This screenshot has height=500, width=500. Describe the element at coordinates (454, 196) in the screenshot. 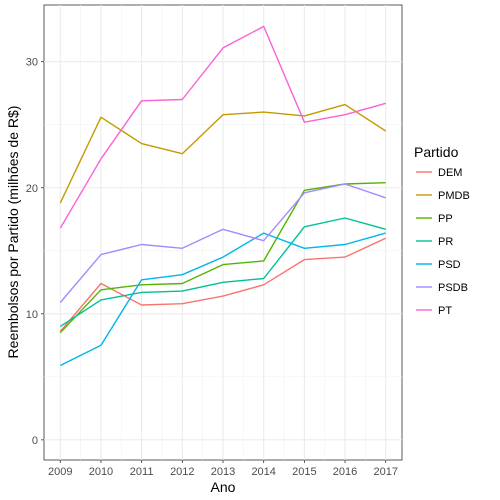

I see `legend-label-pmdb: PMDB` at that location.